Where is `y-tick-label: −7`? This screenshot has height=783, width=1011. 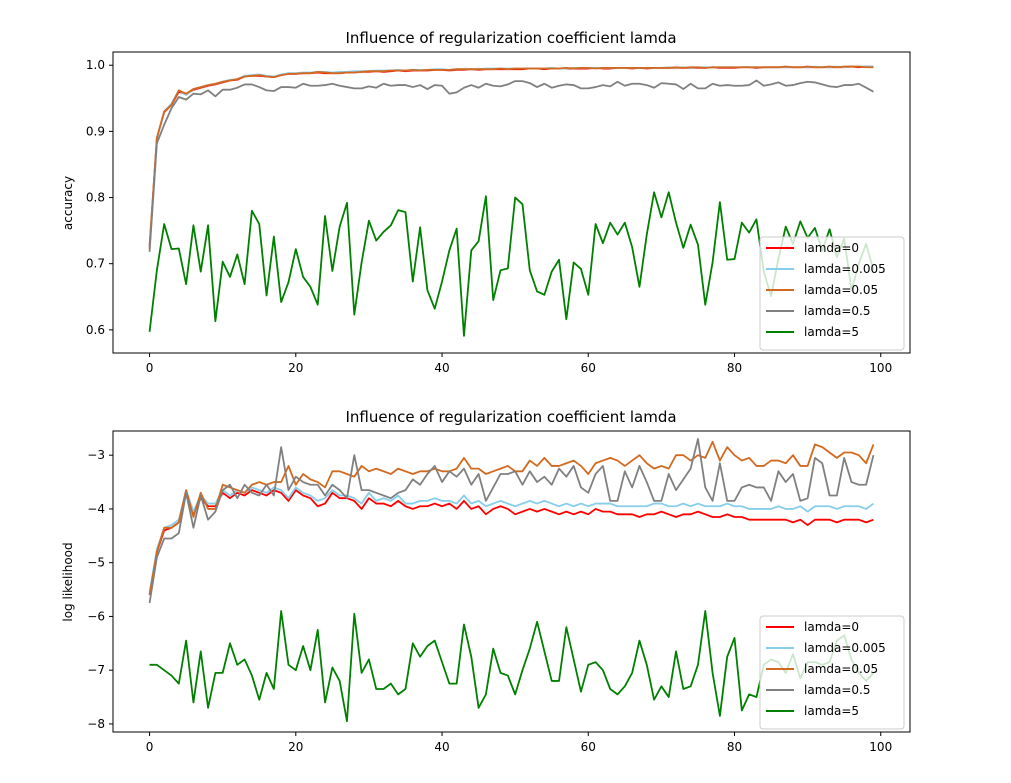 y-tick-label: −7 is located at coordinates (96, 670).